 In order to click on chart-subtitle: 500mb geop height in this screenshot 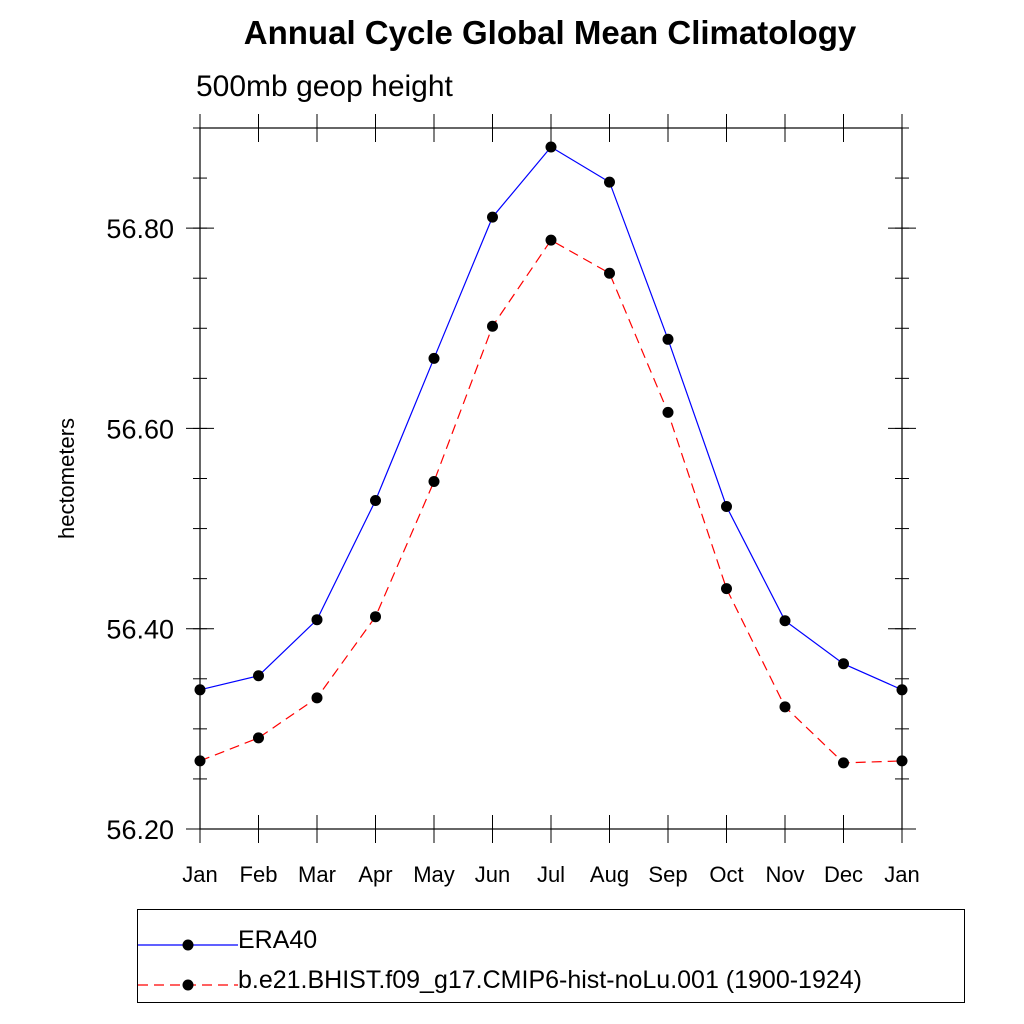, I will do `click(324, 86)`.